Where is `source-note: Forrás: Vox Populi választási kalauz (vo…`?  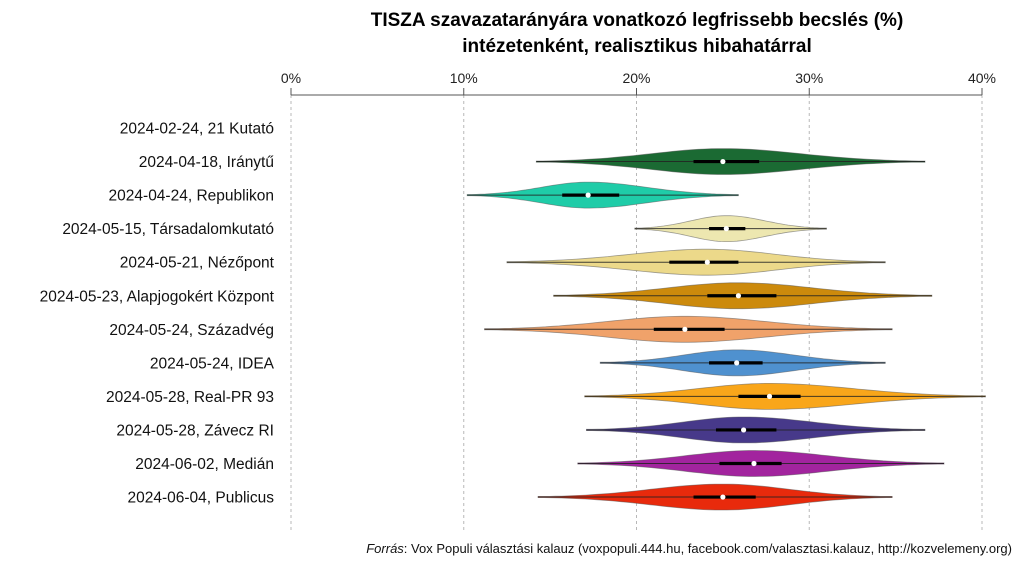
source-note: Forrás: Vox Populi választási kalauz (vo… is located at coordinates (506, 548).